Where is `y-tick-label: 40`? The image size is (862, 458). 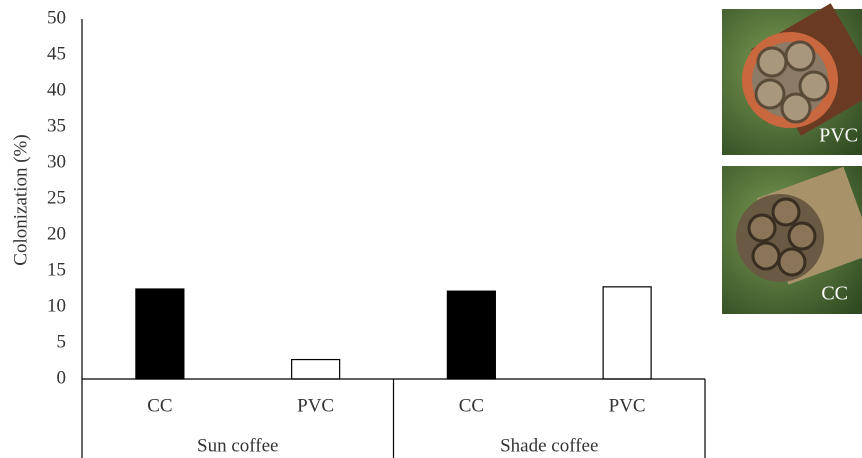 y-tick-label: 40 is located at coordinates (56, 89).